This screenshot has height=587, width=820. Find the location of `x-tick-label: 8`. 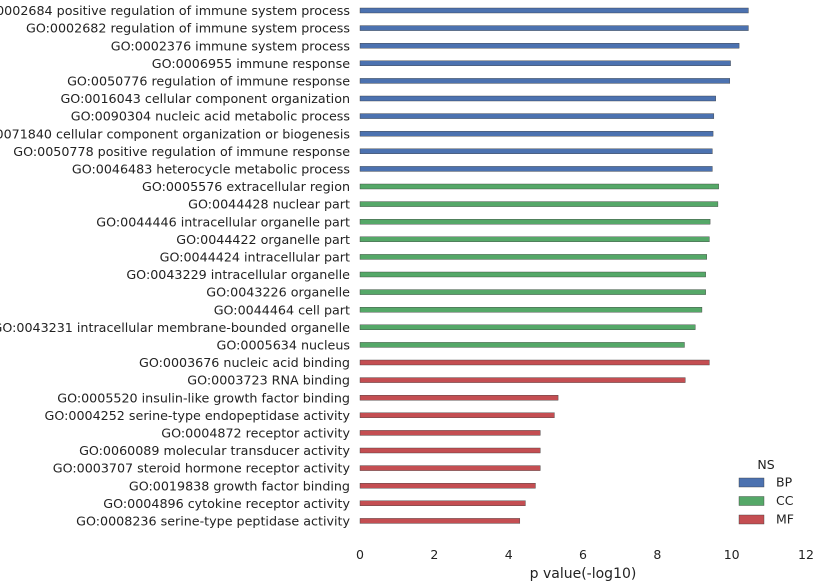

x-tick-label: 8 is located at coordinates (657, 554).